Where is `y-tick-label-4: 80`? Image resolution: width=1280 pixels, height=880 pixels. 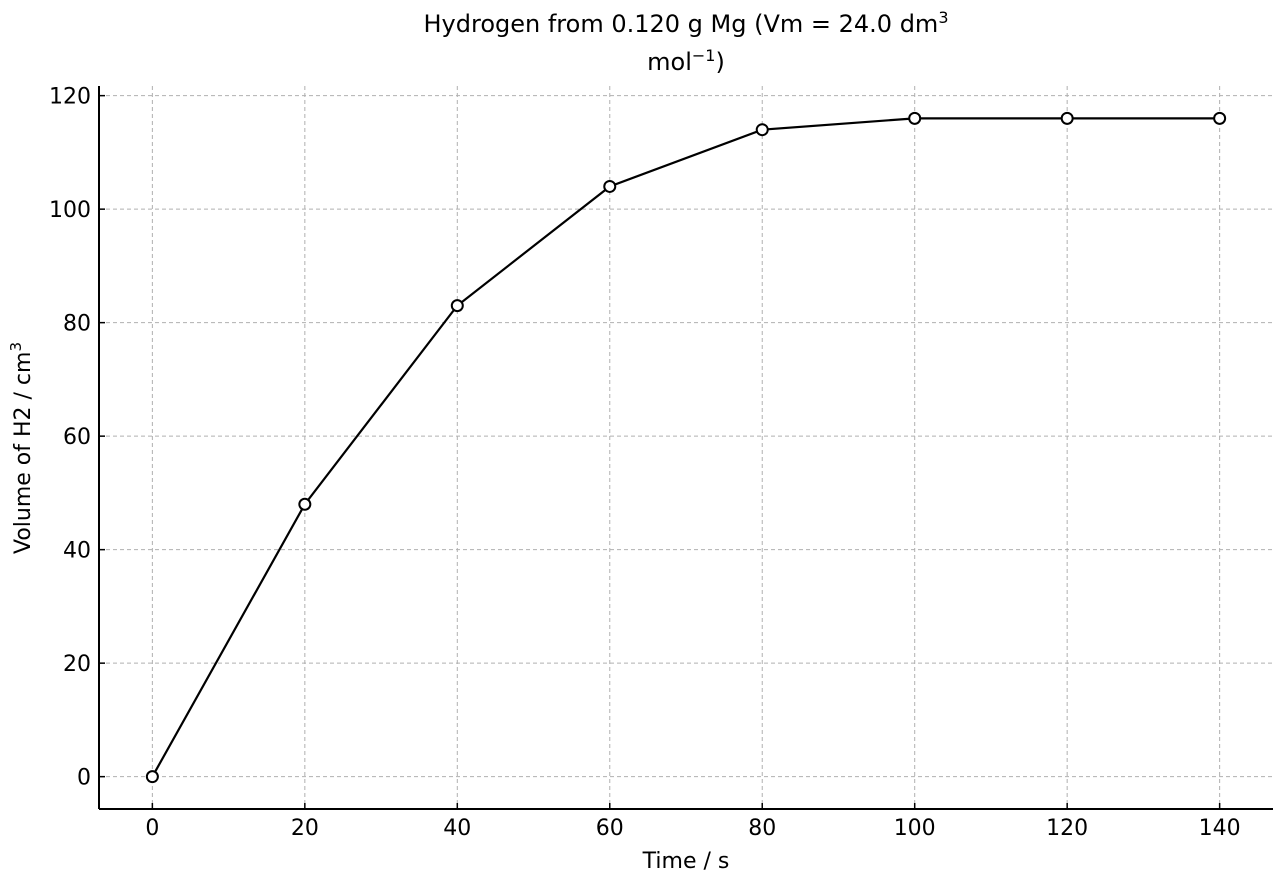
y-tick-label-4: 80 is located at coordinates (77, 324).